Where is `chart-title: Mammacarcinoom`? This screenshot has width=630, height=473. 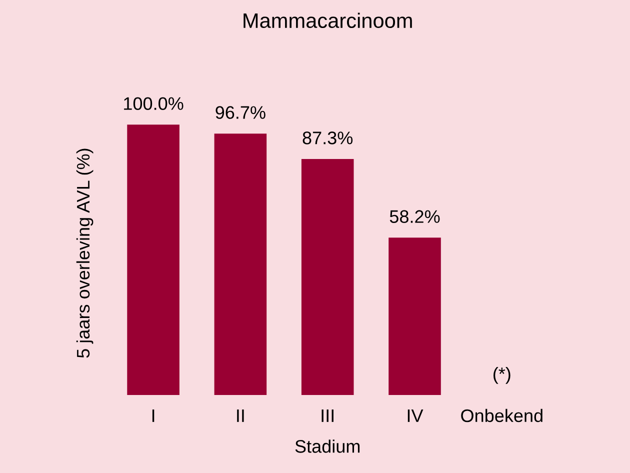 chart-title: Mammacarcinoom is located at coordinates (328, 20).